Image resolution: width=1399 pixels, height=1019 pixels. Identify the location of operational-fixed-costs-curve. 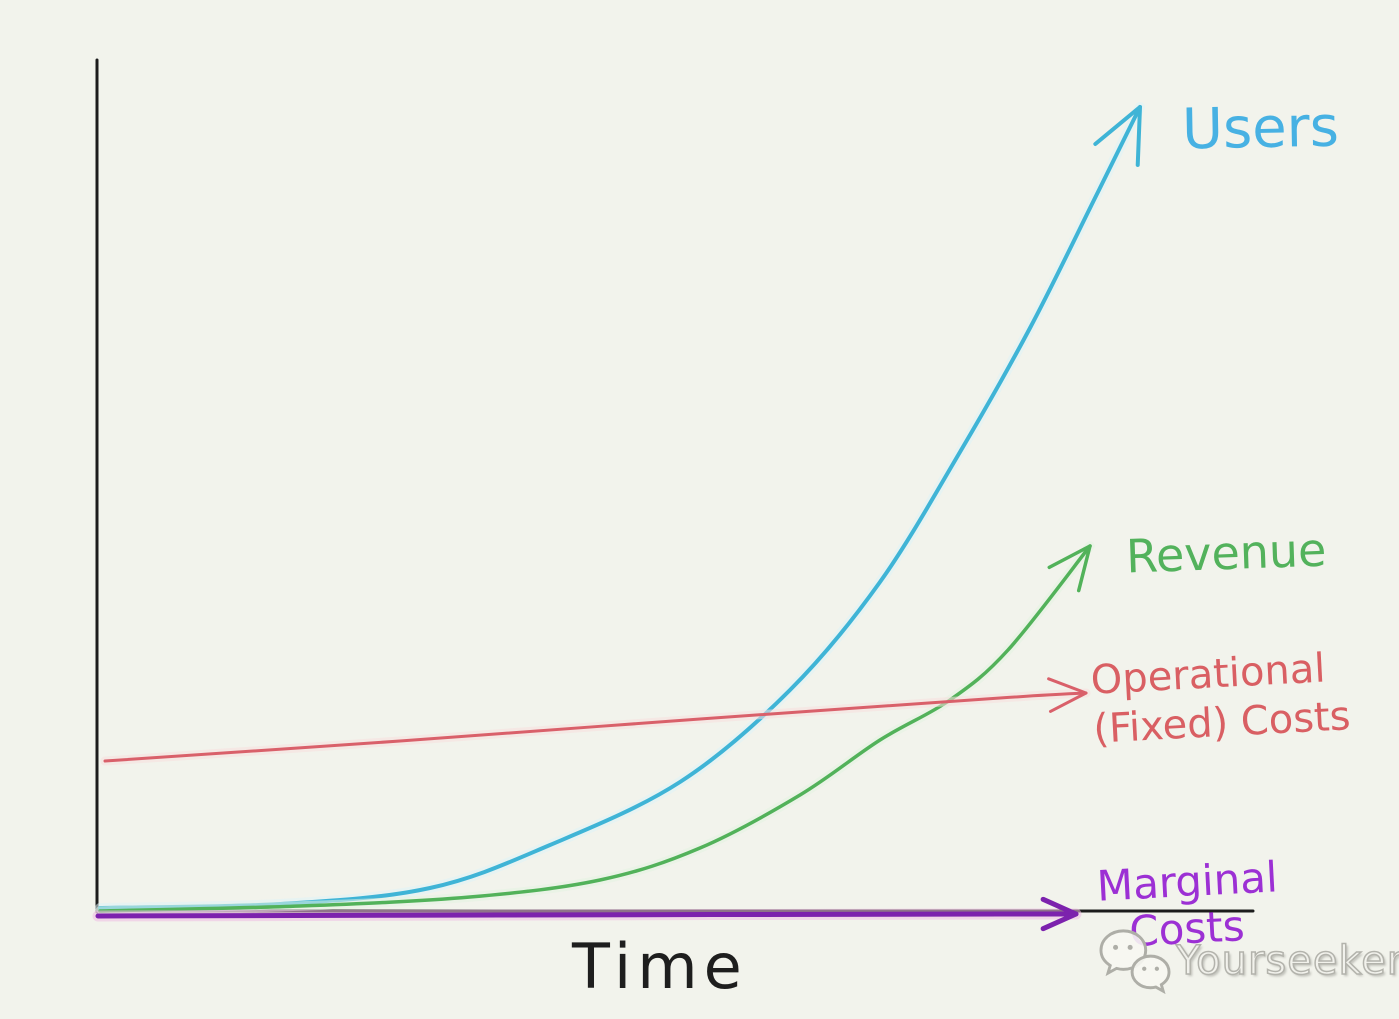
(595, 727).